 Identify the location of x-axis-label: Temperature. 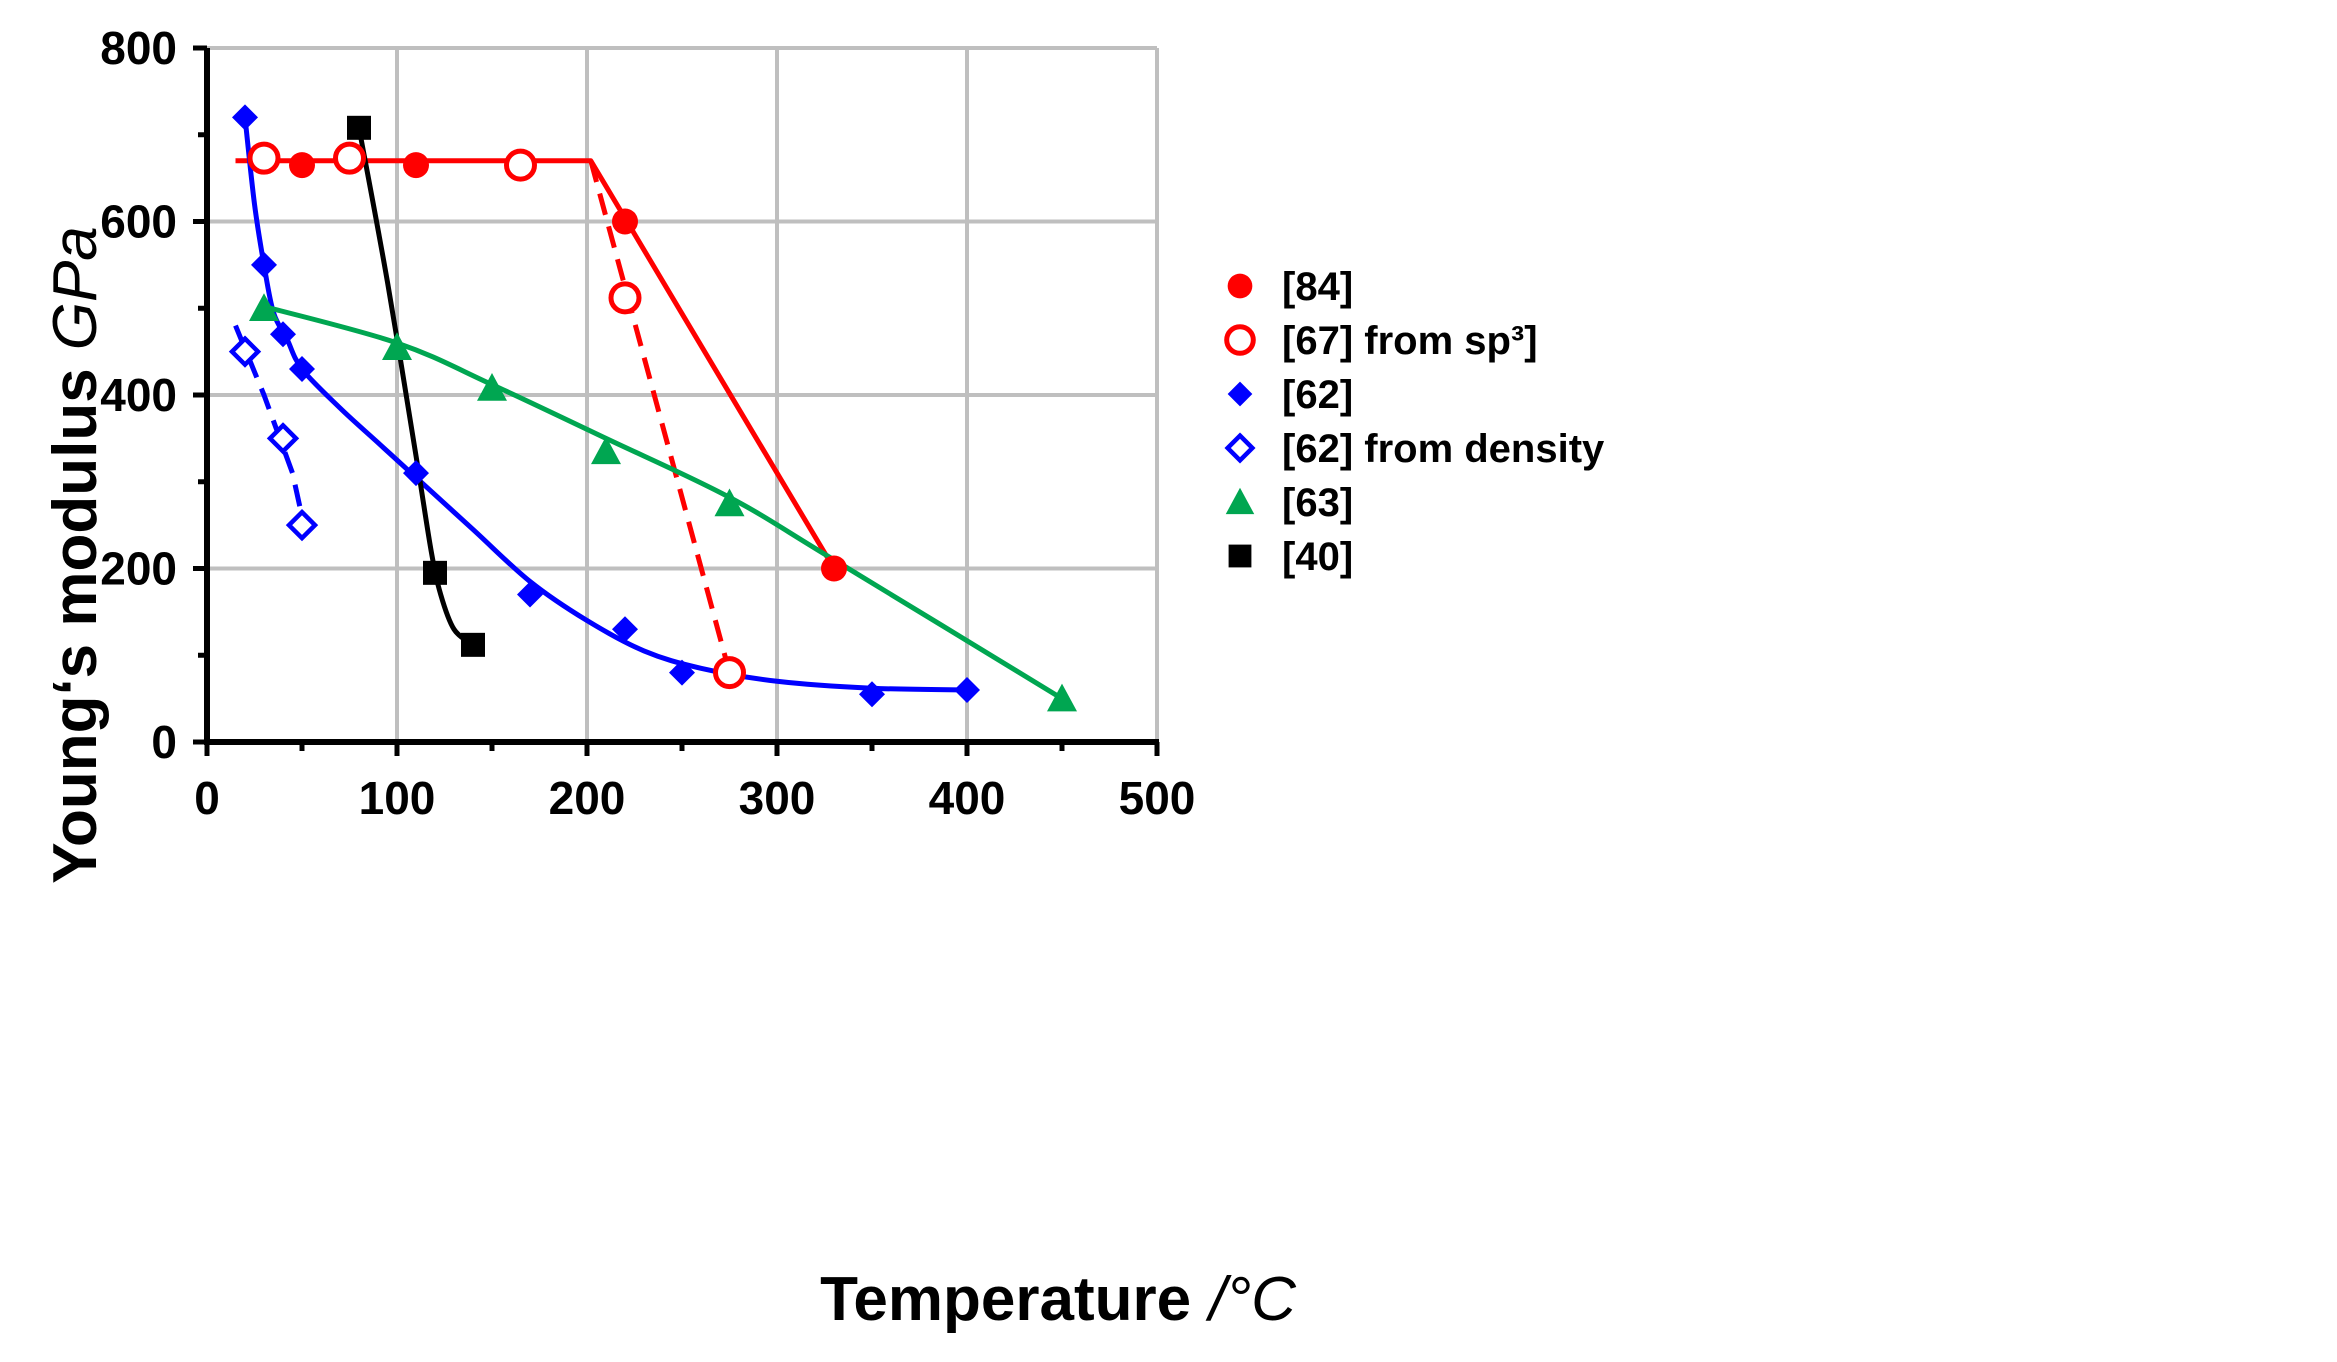
(1005, 1299).